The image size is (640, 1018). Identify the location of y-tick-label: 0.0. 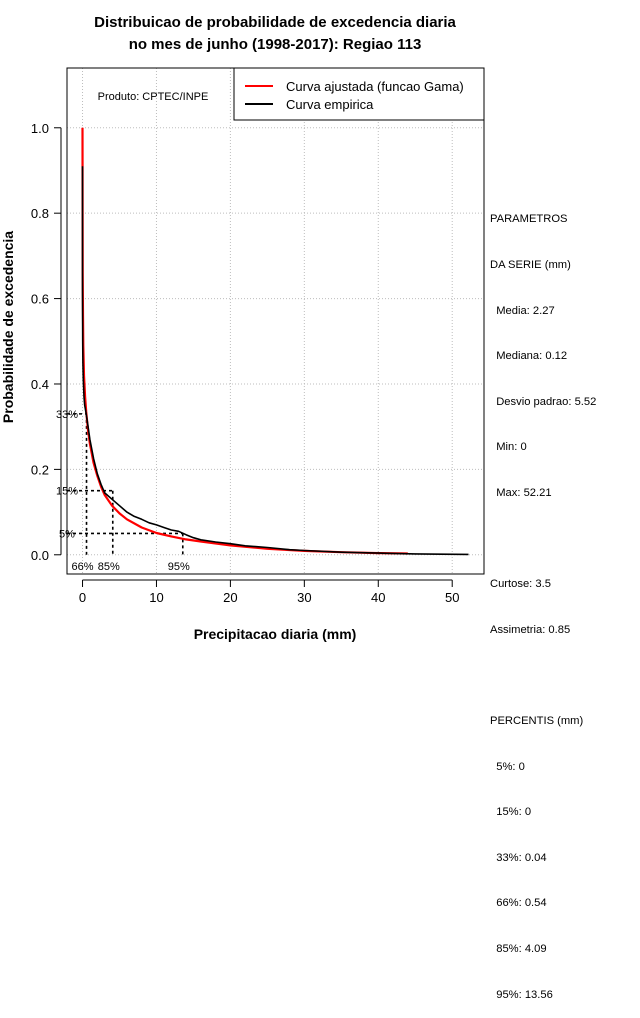
(40, 555).